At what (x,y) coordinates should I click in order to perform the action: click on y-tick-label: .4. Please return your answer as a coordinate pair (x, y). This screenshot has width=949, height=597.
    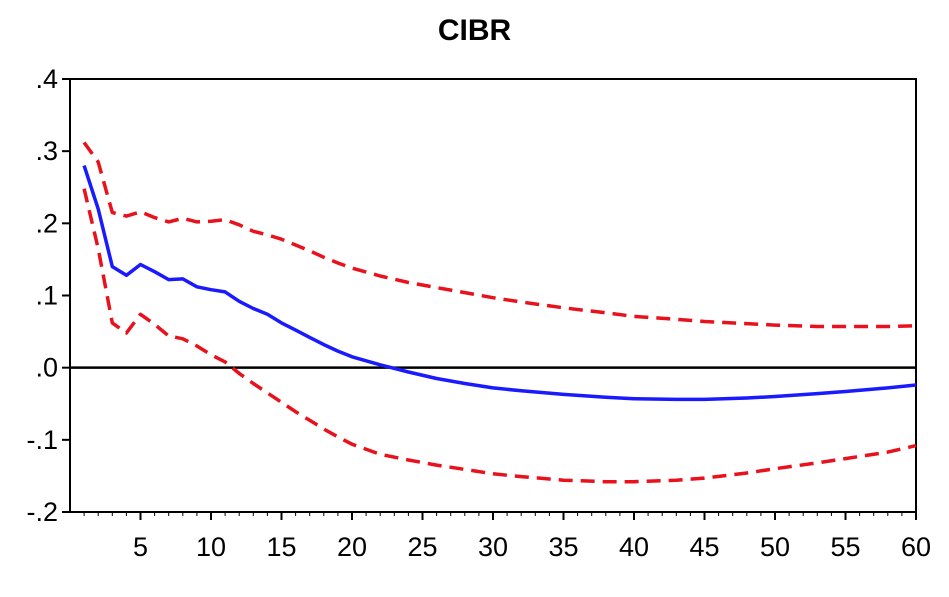
    Looking at the image, I should click on (46, 79).